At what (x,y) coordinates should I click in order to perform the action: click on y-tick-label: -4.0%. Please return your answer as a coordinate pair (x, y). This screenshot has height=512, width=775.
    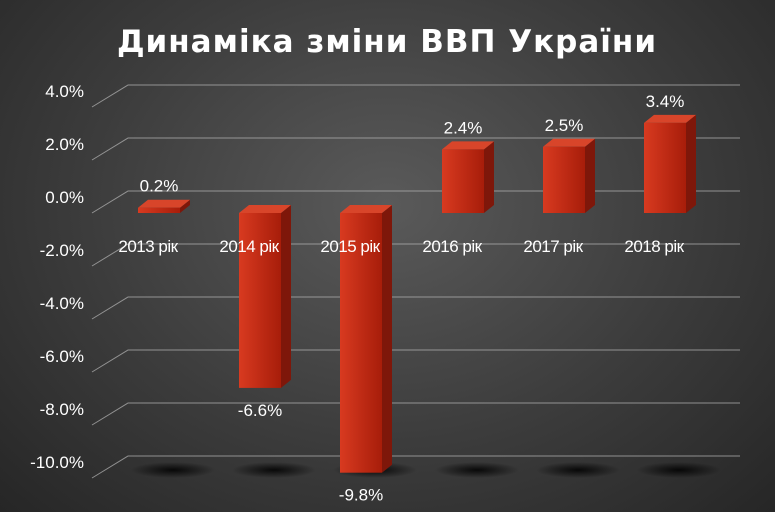
    Looking at the image, I should click on (62, 303).